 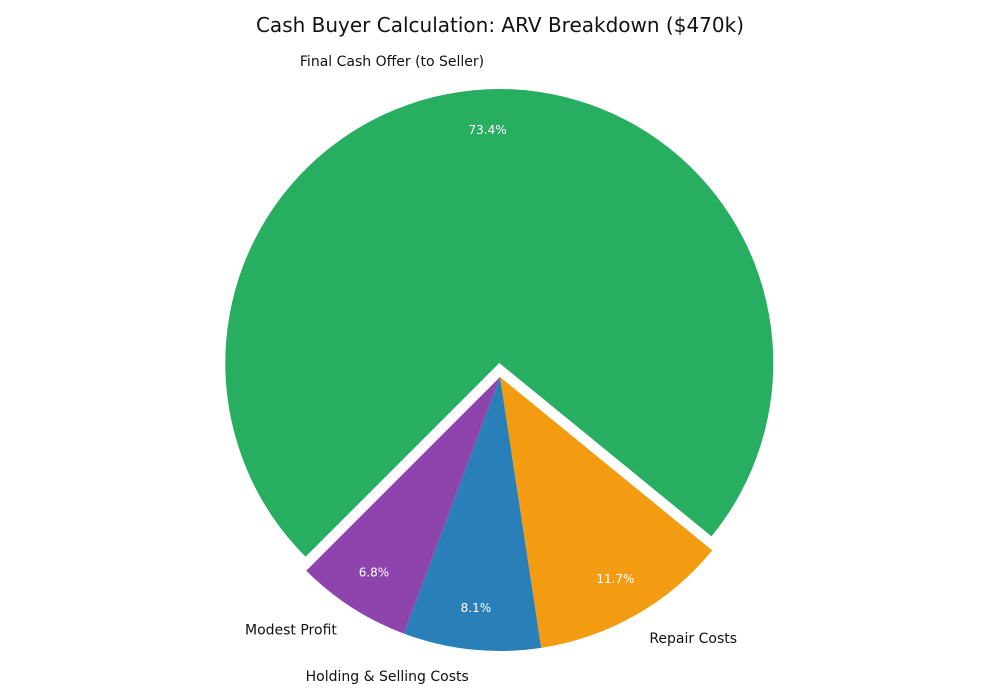 I want to click on slice-percent-3: 6.8%, so click(x=374, y=572).